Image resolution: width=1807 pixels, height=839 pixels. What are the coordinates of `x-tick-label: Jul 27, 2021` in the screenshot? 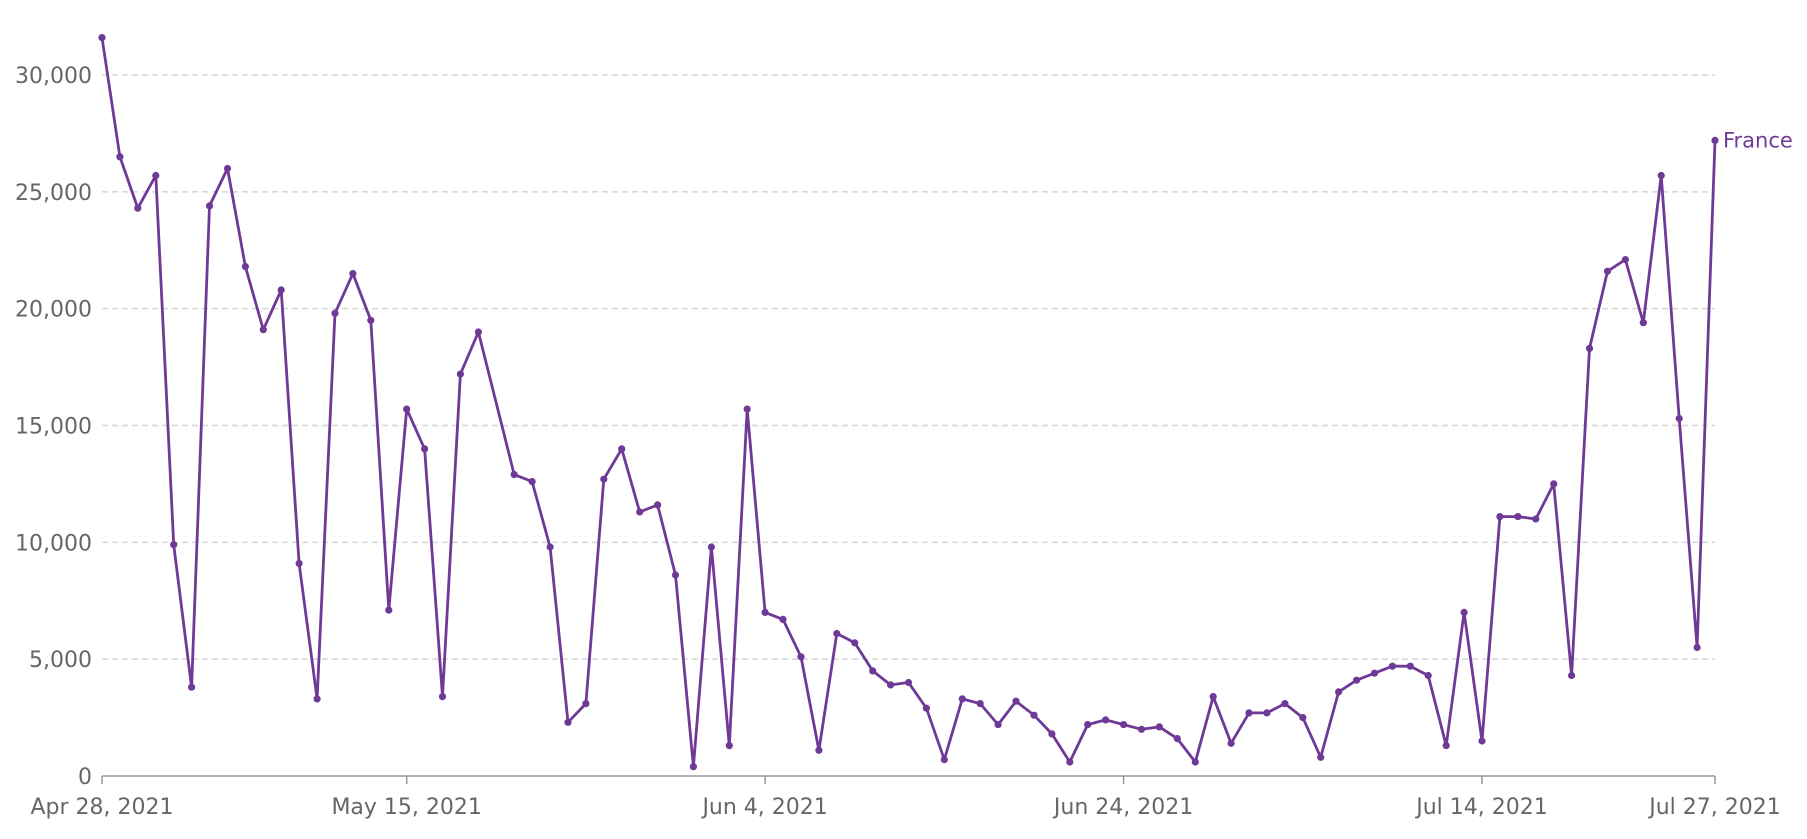 It's located at (1714, 807).